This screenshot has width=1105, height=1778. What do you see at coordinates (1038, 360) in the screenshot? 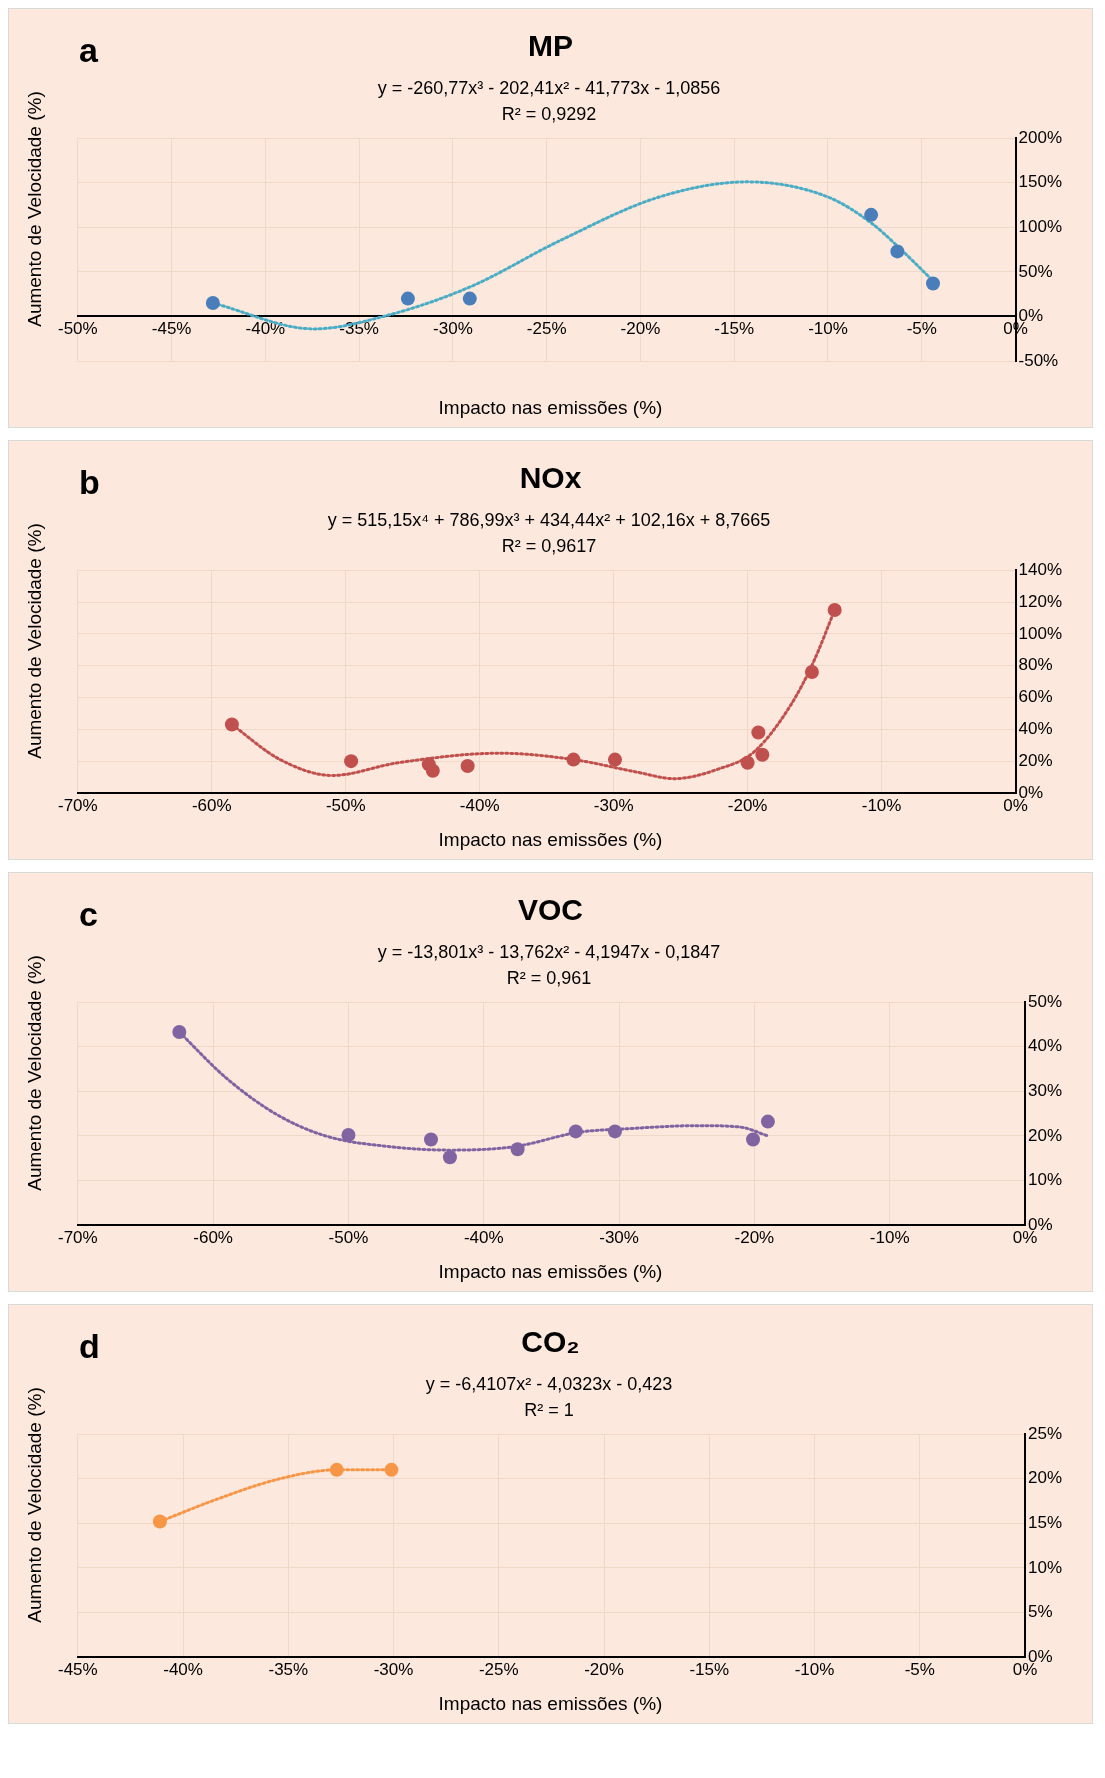
I see `y-tick-label: -50%` at bounding box center [1038, 360].